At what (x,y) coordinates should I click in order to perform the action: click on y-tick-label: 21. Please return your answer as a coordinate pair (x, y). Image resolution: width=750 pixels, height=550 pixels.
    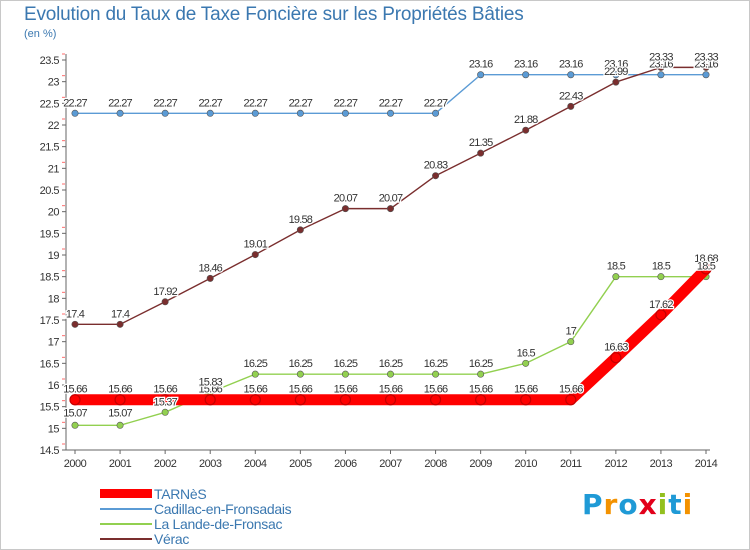
    Looking at the image, I should click on (54, 169).